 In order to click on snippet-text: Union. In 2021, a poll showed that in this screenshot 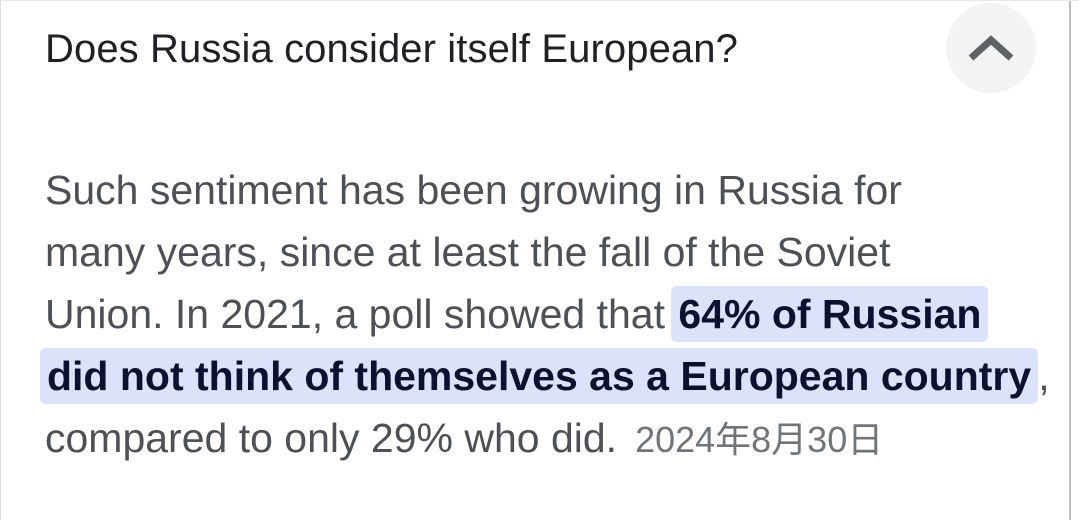, I will do `click(361, 314)`.